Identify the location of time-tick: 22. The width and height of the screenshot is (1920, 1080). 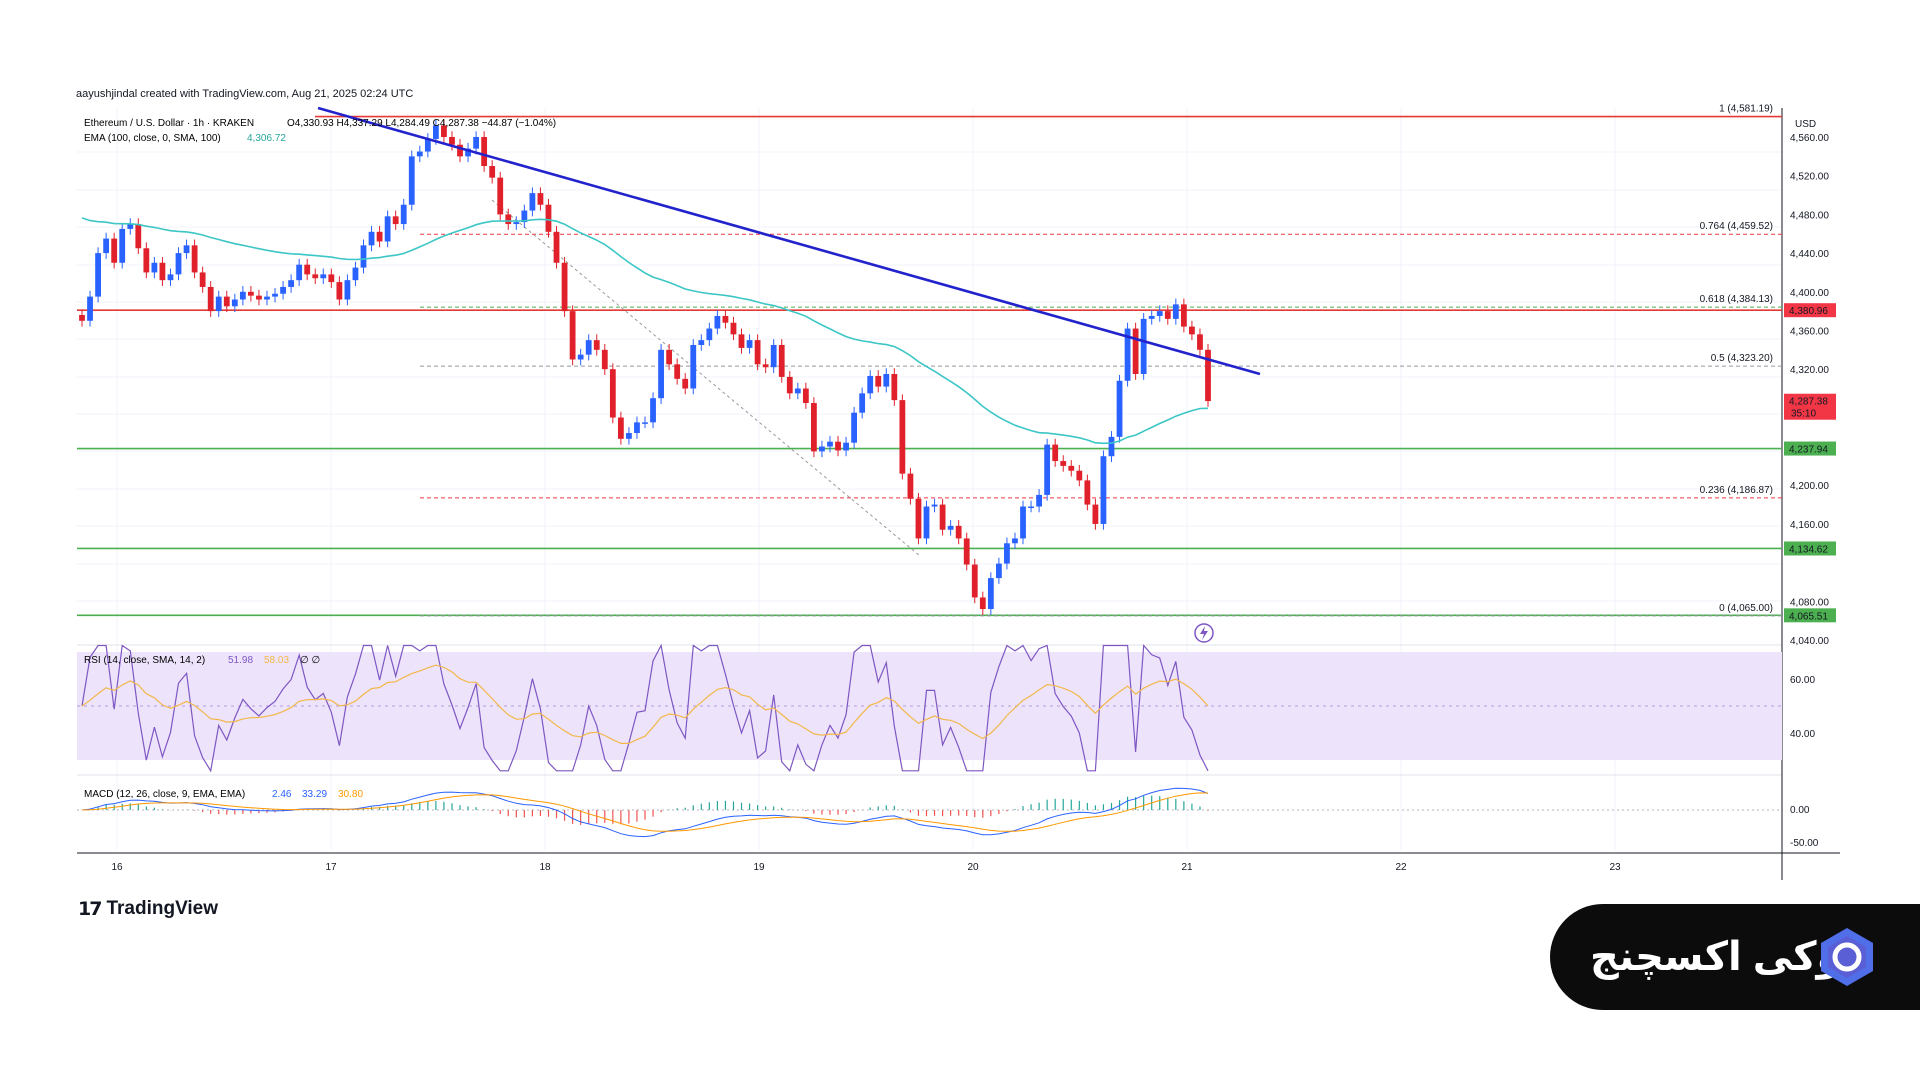
(1401, 867).